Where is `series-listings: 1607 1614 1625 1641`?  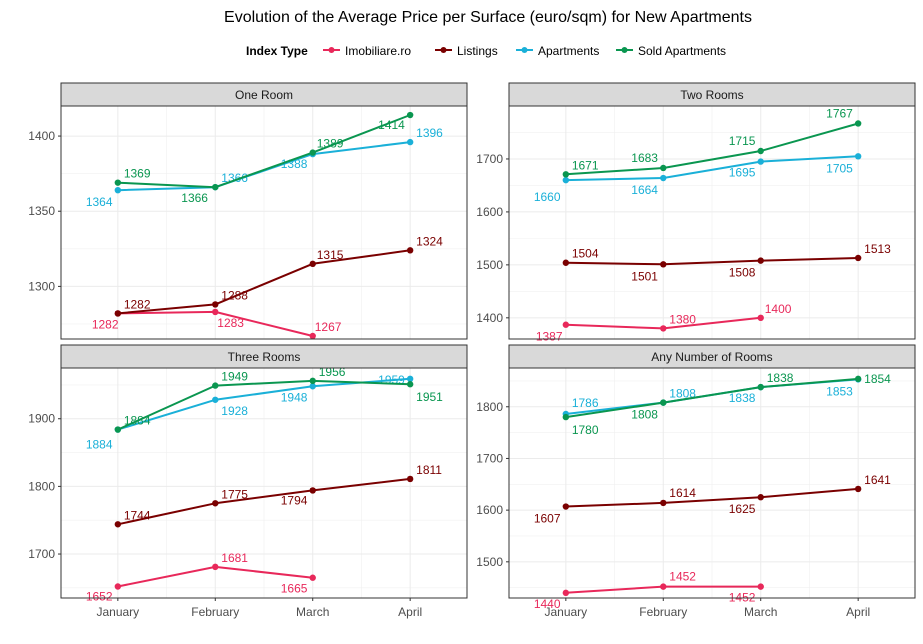
series-listings: 1607 1614 1625 1641 is located at coordinates (712, 499).